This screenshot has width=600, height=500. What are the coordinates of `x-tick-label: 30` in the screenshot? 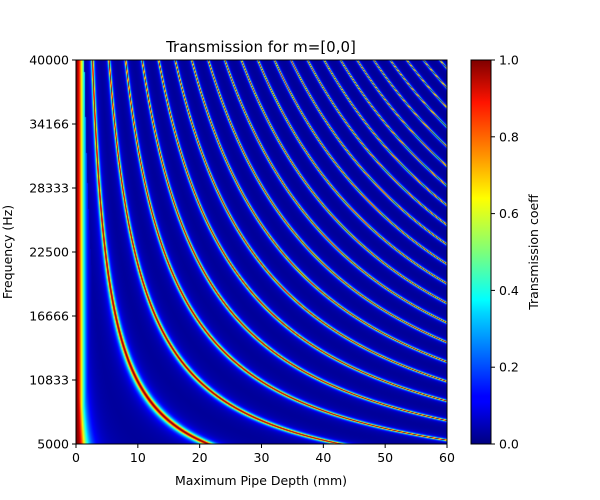 It's located at (262, 457).